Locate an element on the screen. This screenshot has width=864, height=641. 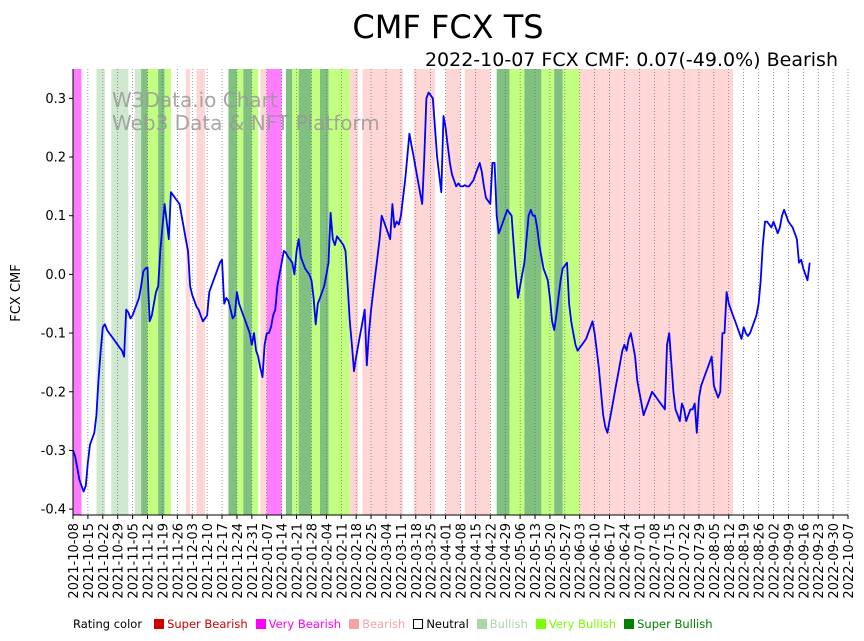
x-tick-label: 2022-07-15 is located at coordinates (670, 561).